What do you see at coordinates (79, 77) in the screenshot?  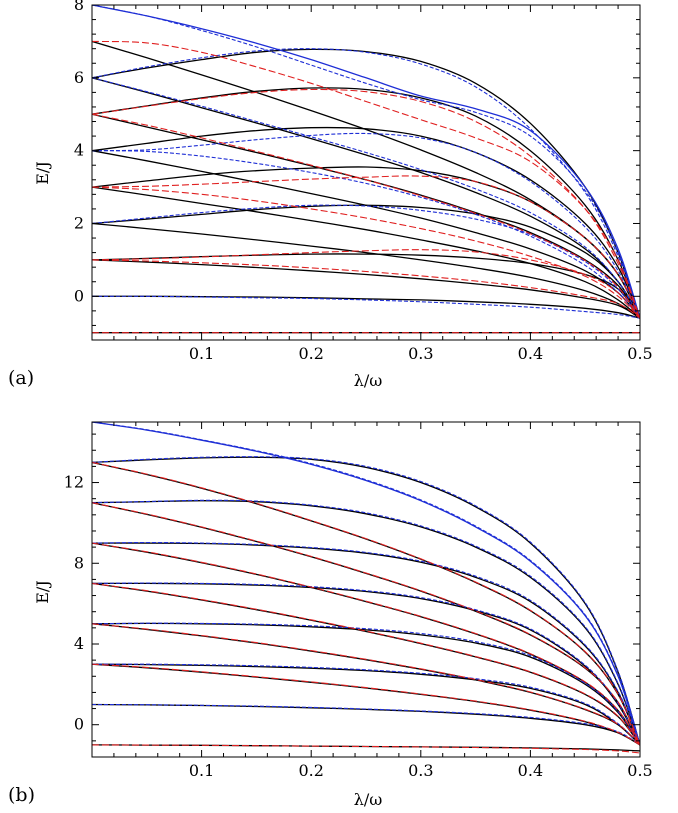 I see `y-tick-label: 6` at bounding box center [79, 77].